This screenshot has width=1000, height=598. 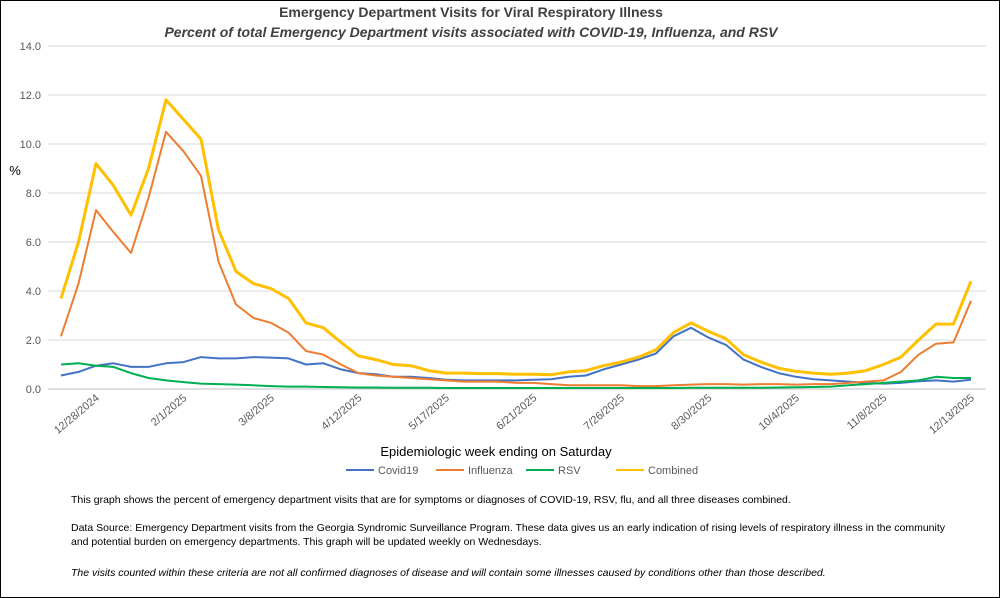 I want to click on x-tick-label: 7/26/2025, so click(x=604, y=412).